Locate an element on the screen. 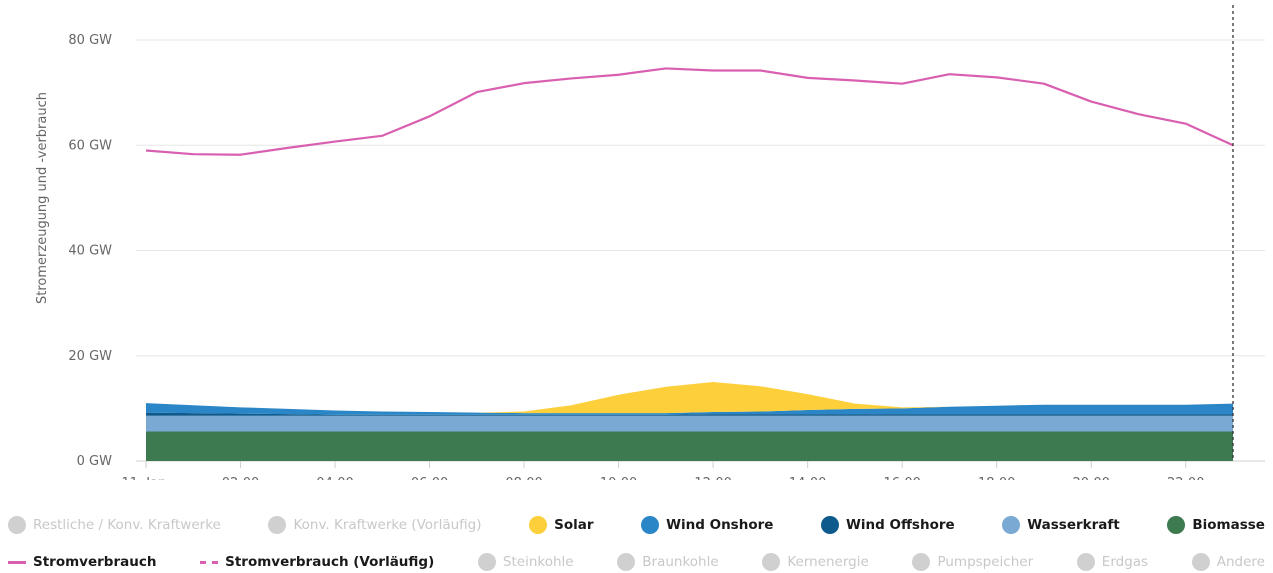 Image resolution: width=1273 pixels, height=573 pixels. legend-label: Andere is located at coordinates (1240, 562).